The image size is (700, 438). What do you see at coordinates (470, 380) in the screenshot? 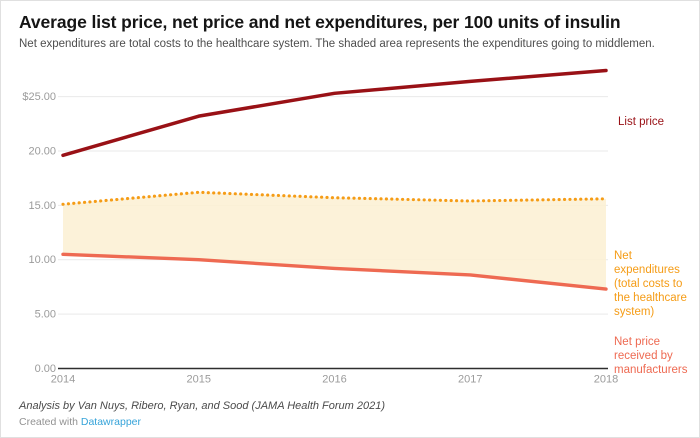
I see `svg-text: 2017` at bounding box center [470, 380].